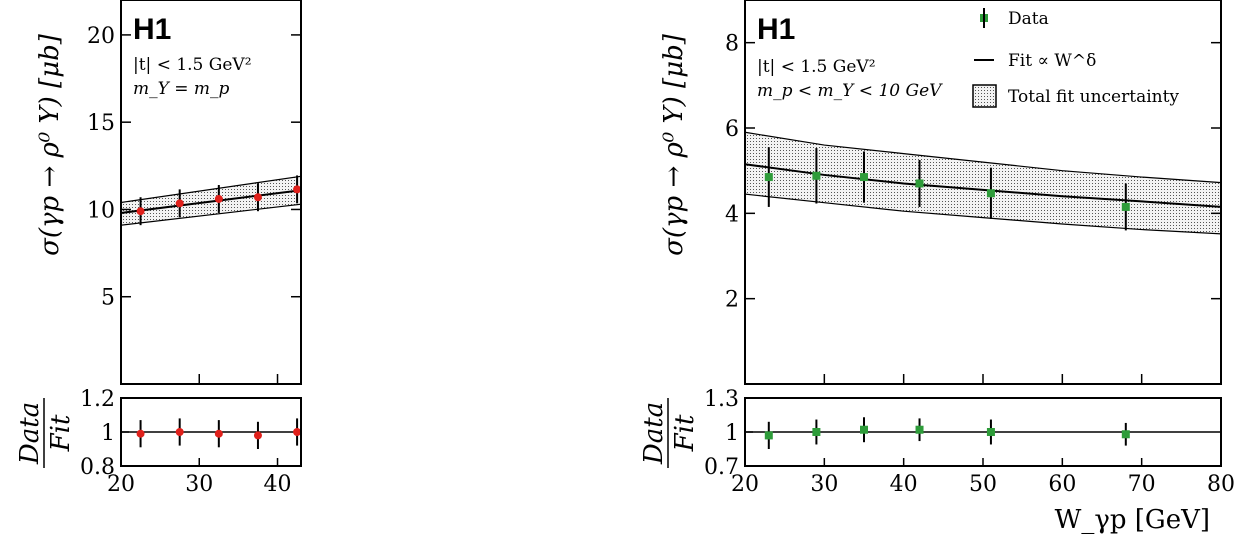  Describe the element at coordinates (732, 129) in the screenshot. I see `right-ytick-label: 6` at that location.